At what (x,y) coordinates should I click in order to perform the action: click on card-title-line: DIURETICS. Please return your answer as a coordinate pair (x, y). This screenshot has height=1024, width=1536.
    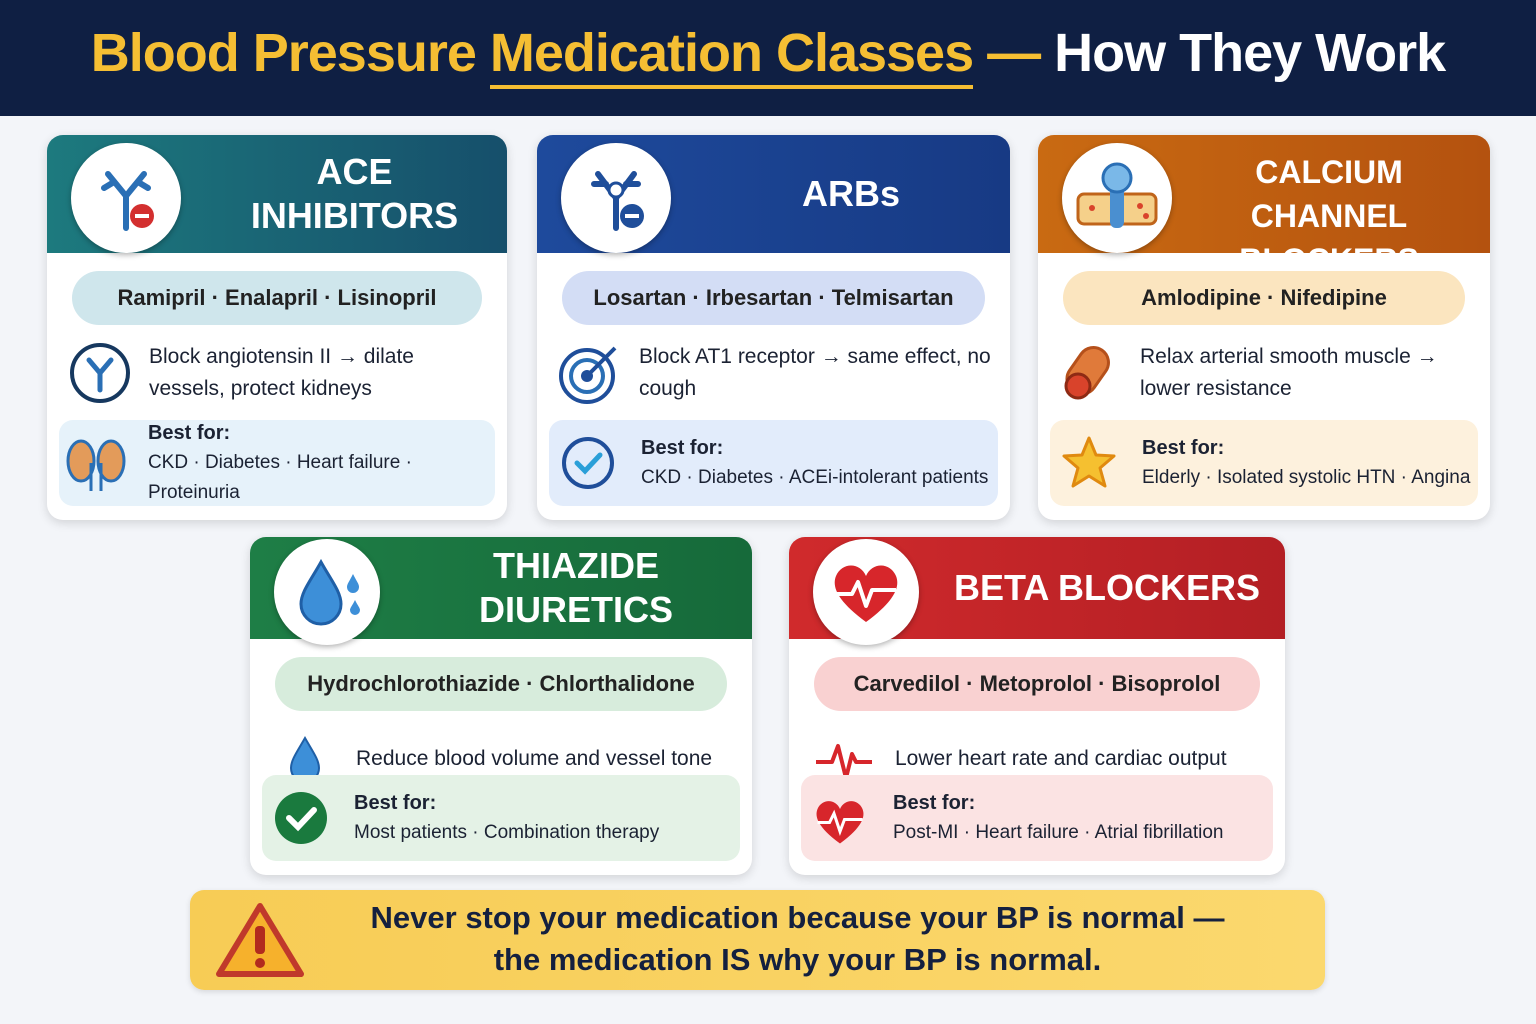
    Looking at the image, I should click on (575, 609).